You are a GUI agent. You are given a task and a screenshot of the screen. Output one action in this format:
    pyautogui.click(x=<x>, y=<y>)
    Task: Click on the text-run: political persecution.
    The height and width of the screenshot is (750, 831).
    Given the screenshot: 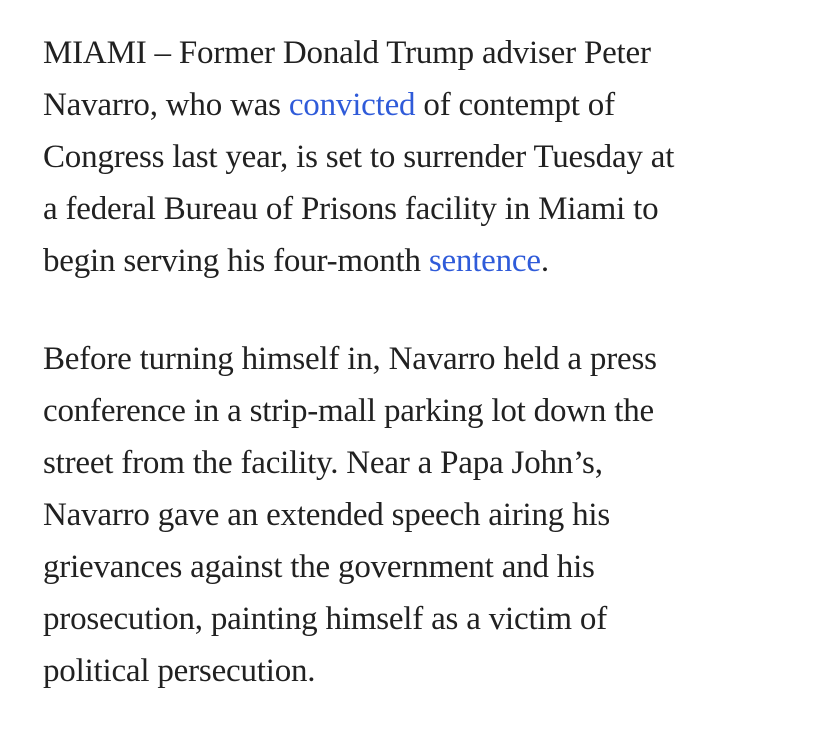 What is the action you would take?
    pyautogui.click(x=179, y=671)
    